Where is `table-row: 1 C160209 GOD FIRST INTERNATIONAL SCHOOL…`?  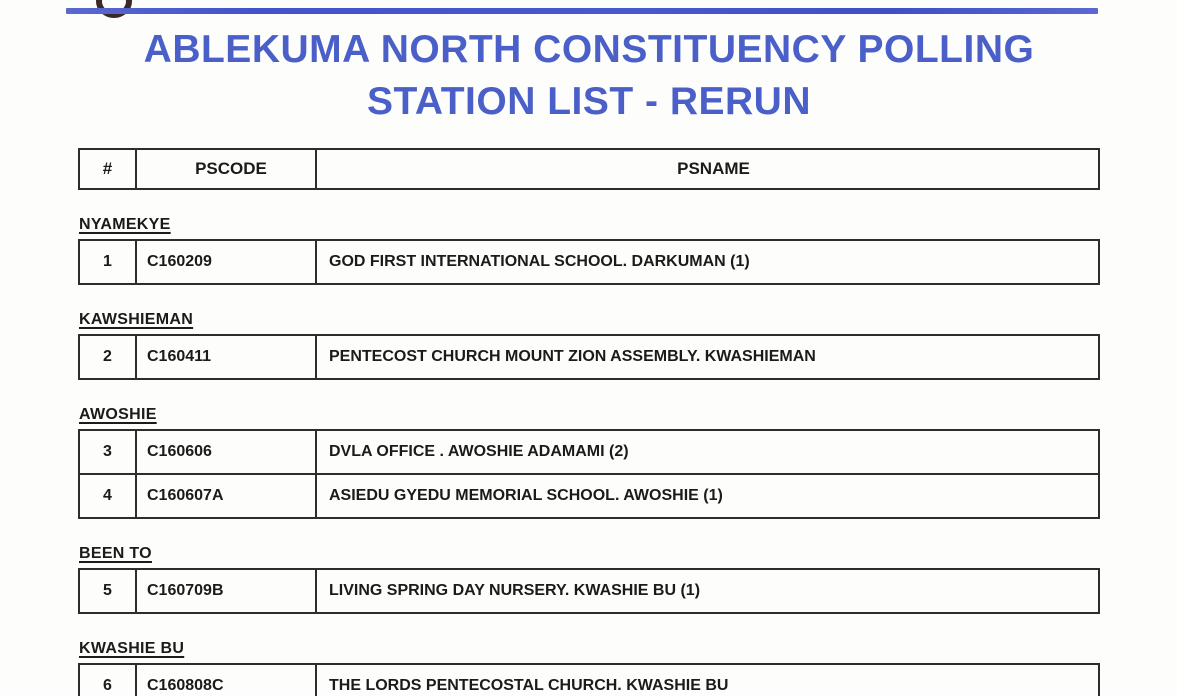 table-row: 1 C160209 GOD FIRST INTERNATIONAL SCHOOL… is located at coordinates (589, 262).